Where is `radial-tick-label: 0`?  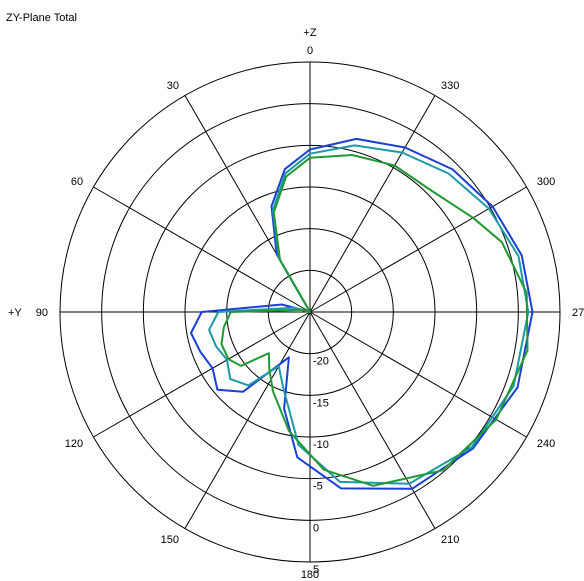
radial-tick-label: 0 is located at coordinates (316, 528).